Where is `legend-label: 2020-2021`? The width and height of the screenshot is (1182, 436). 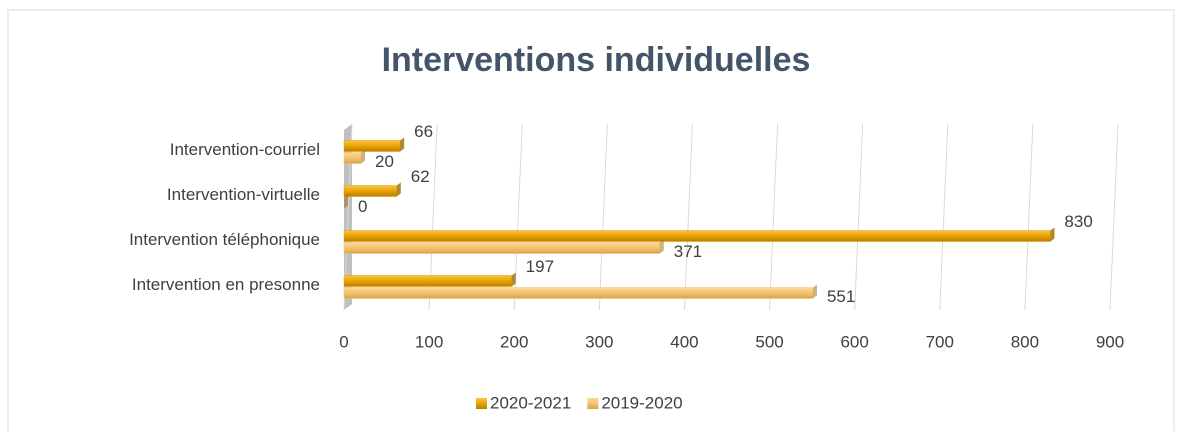 legend-label: 2020-2021 is located at coordinates (530, 402).